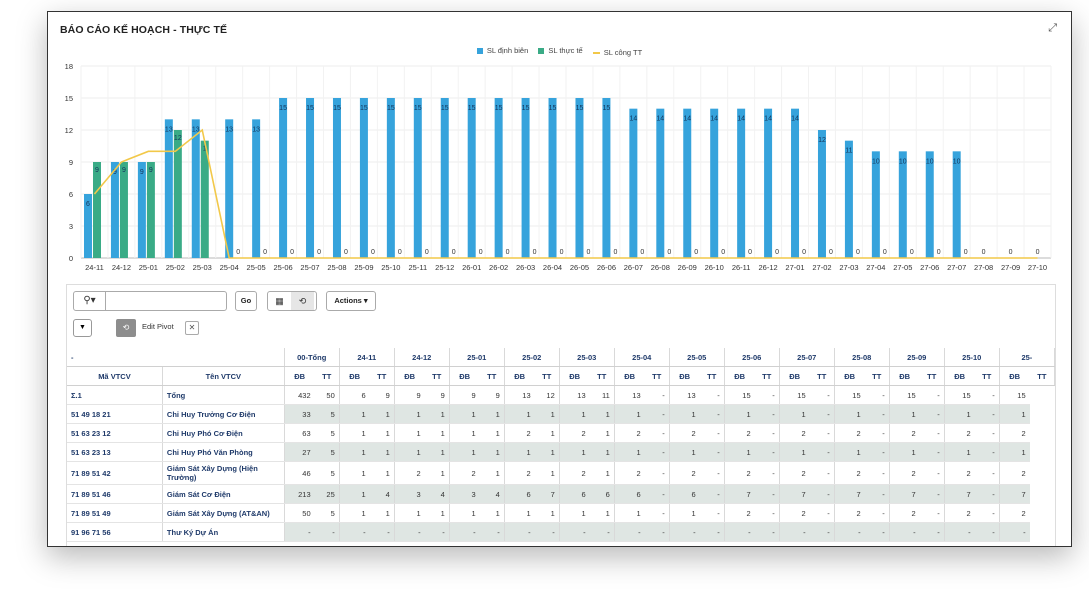 This screenshot has height=600, width=1089. I want to click on report-title: BÁO CÁO KẾ HOẠCH - THỰC TẾ, so click(144, 30).